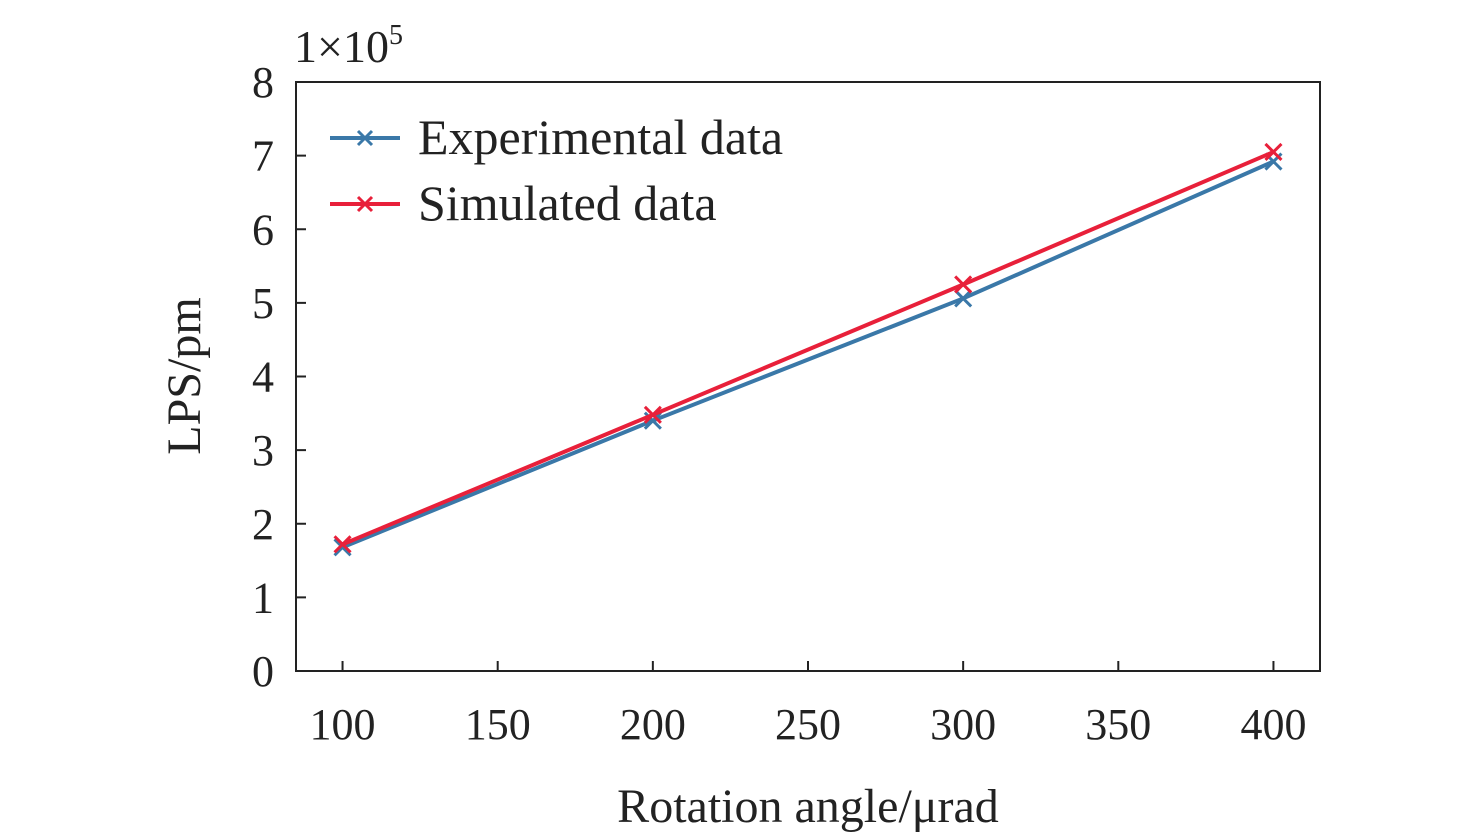  Describe the element at coordinates (365, 138) in the screenshot. I see `legend-marker-experimental` at that location.